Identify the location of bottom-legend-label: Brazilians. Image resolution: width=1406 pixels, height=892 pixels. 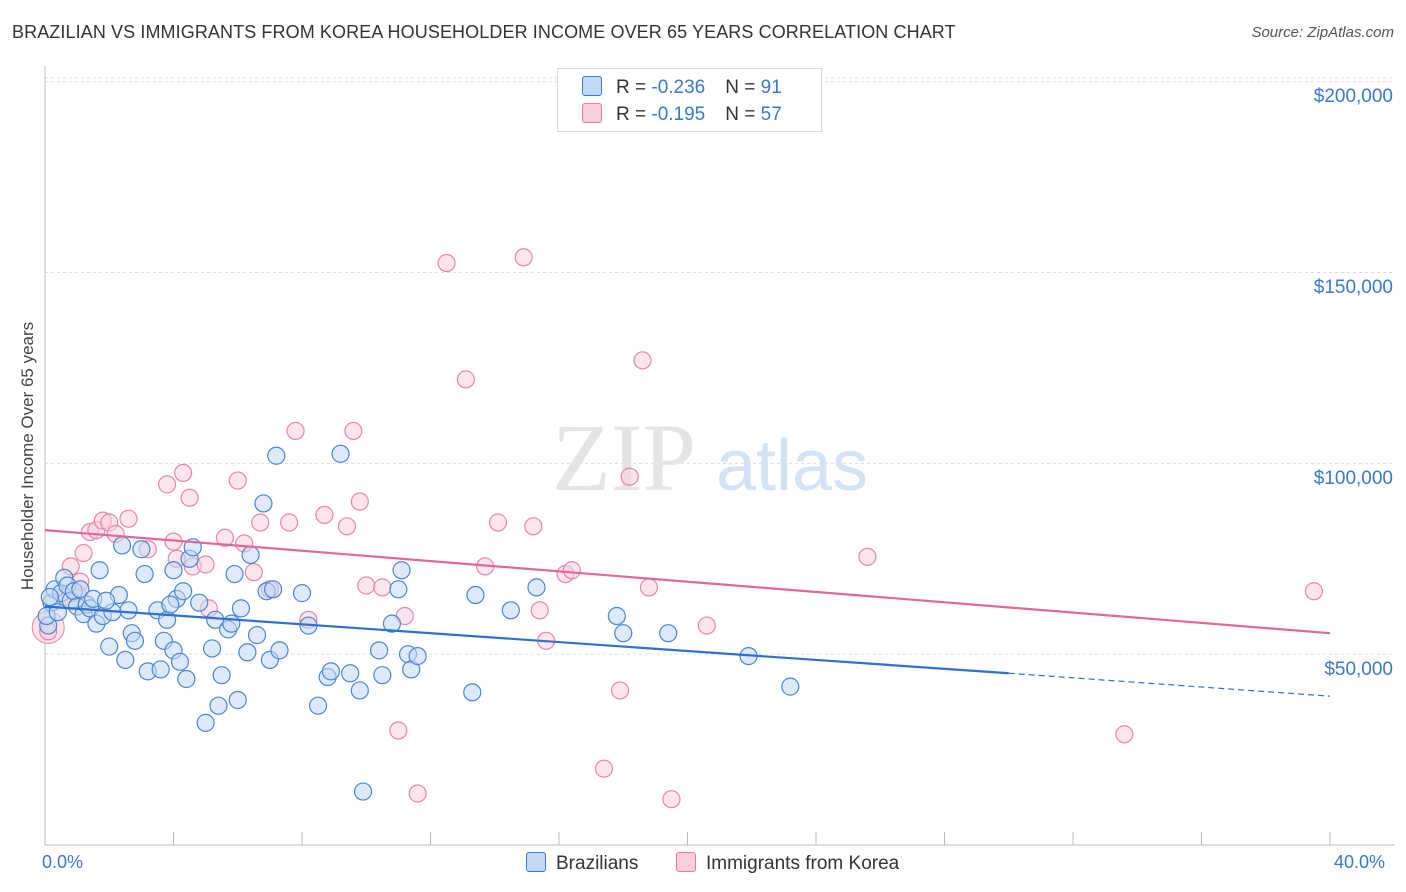
(597, 863).